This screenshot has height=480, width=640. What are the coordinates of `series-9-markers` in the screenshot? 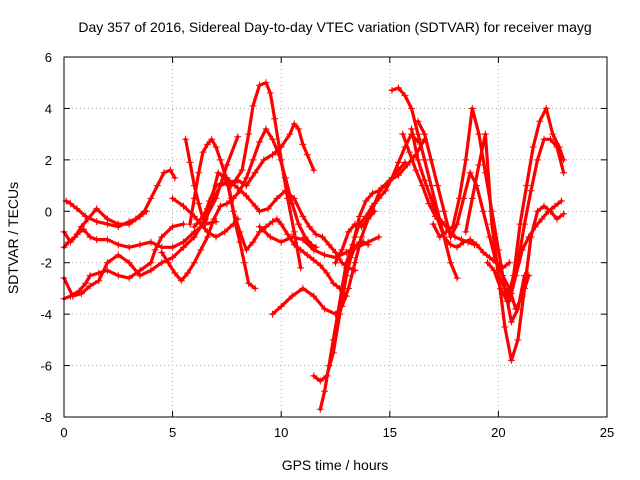 It's located at (274, 225).